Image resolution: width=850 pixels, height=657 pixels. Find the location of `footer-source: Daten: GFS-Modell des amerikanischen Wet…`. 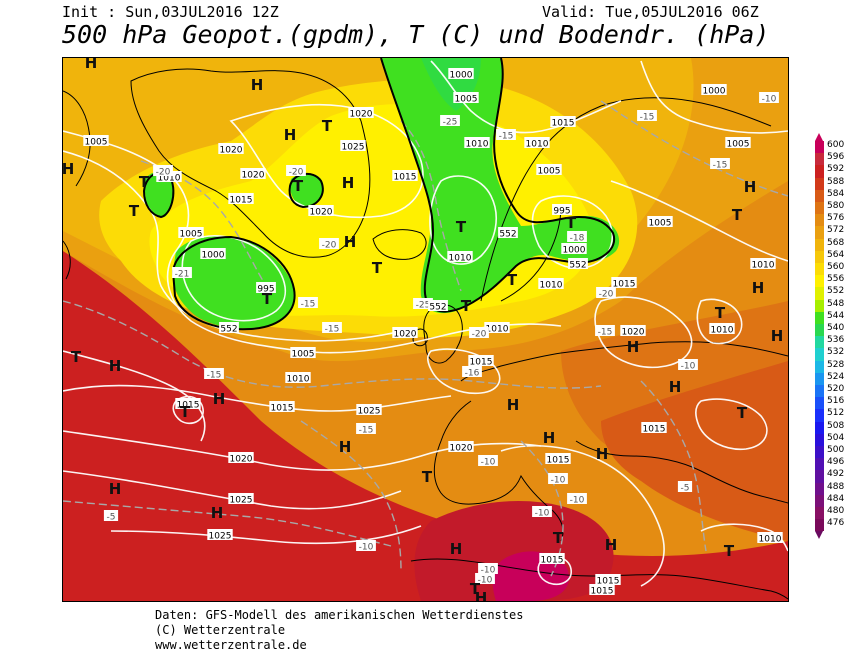

footer-source: Daten: GFS-Modell des amerikanischen Wet… is located at coordinates (339, 615).